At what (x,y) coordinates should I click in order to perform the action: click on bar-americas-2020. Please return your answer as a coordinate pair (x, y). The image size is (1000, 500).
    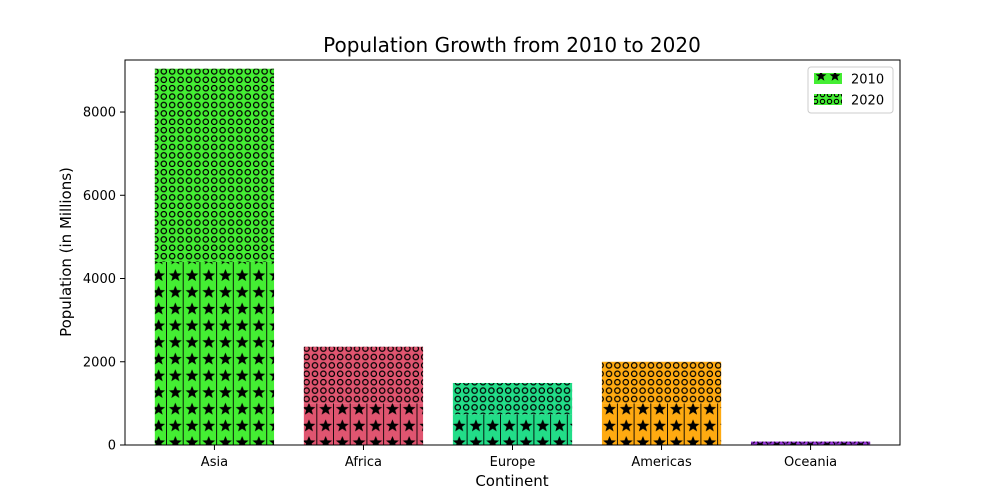
    Looking at the image, I should click on (661, 382).